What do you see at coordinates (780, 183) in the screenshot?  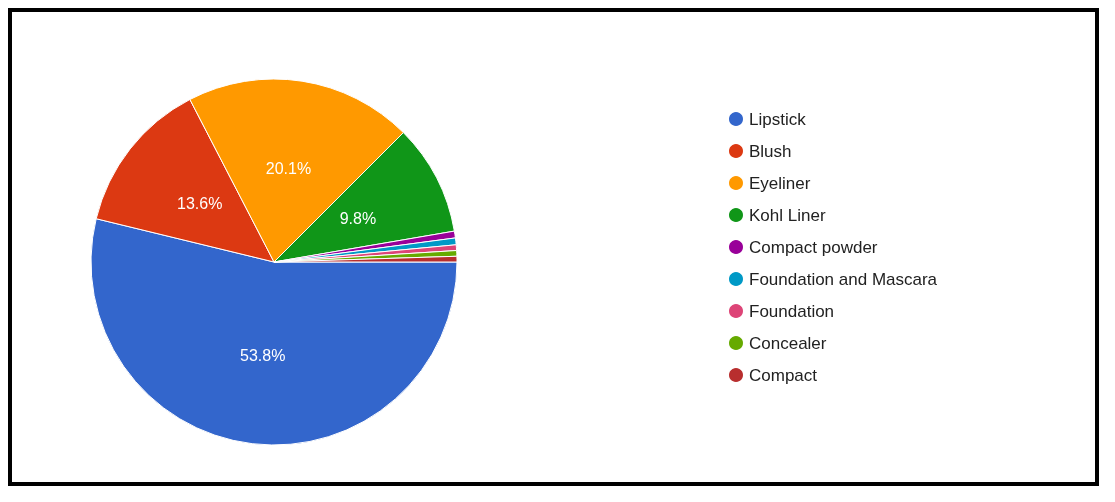 I see `legend-label: Eyeliner` at bounding box center [780, 183].